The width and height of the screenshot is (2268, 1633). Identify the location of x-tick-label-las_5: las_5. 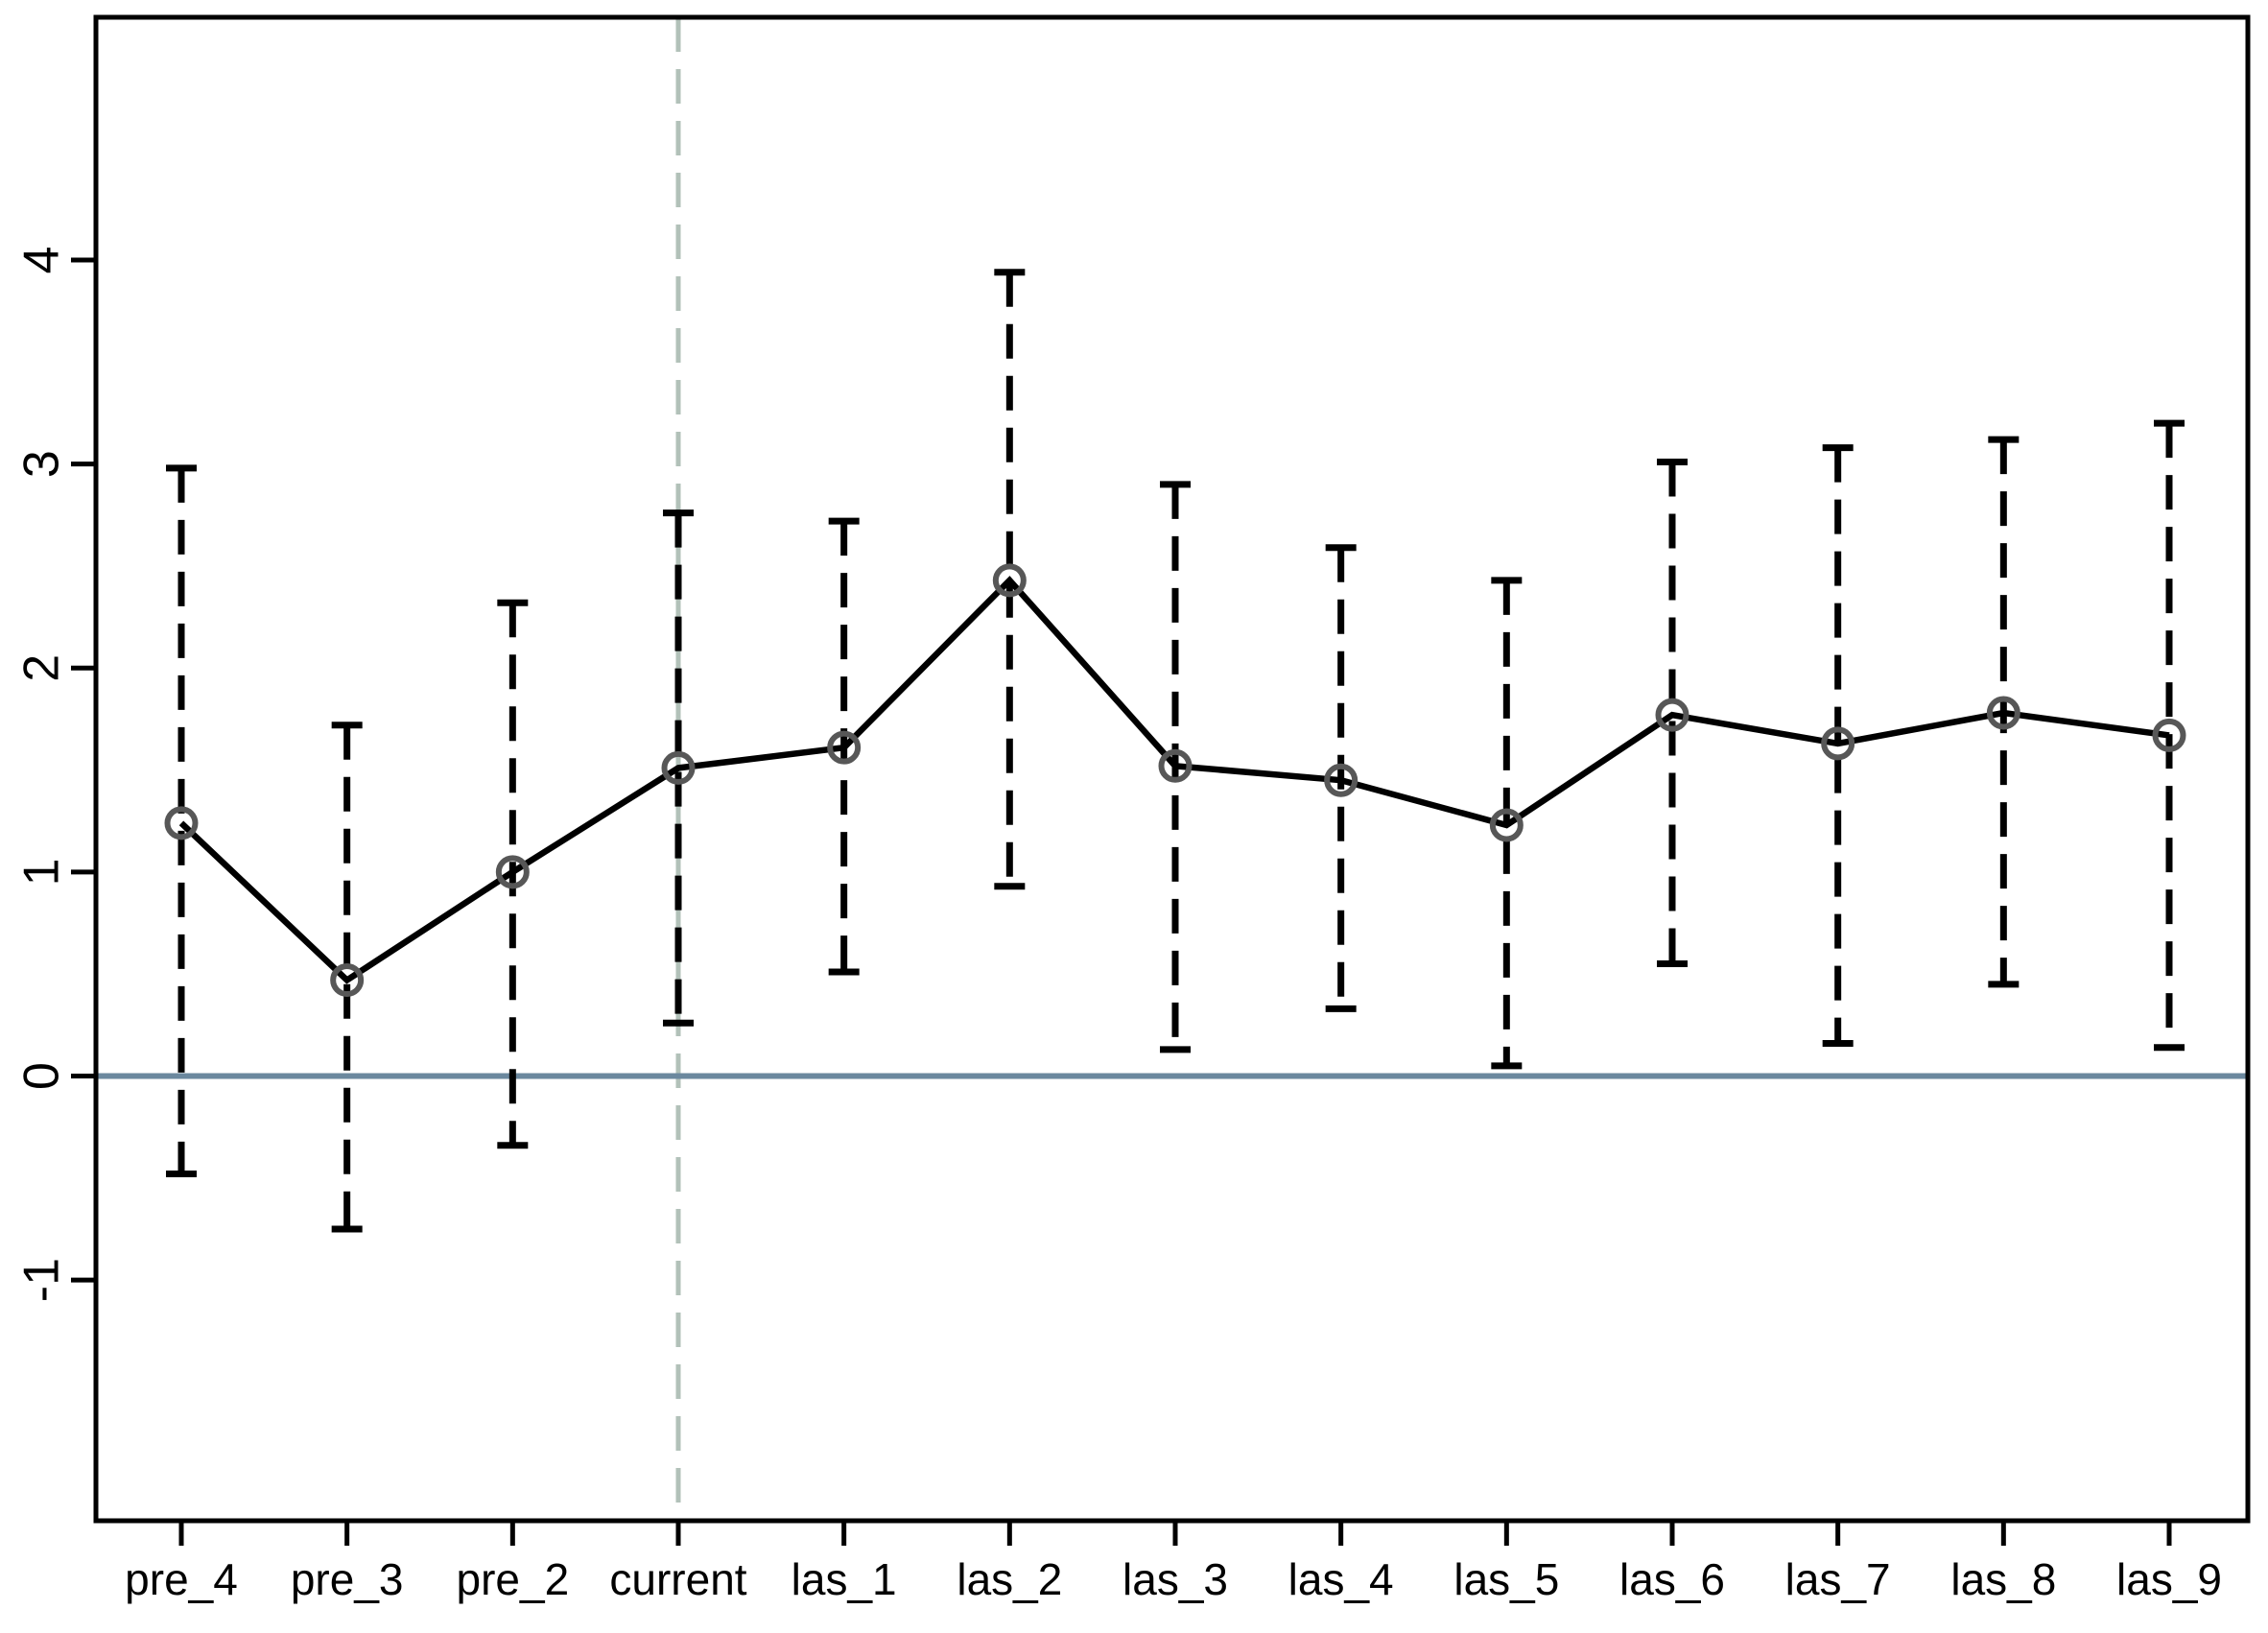
(1506, 1579).